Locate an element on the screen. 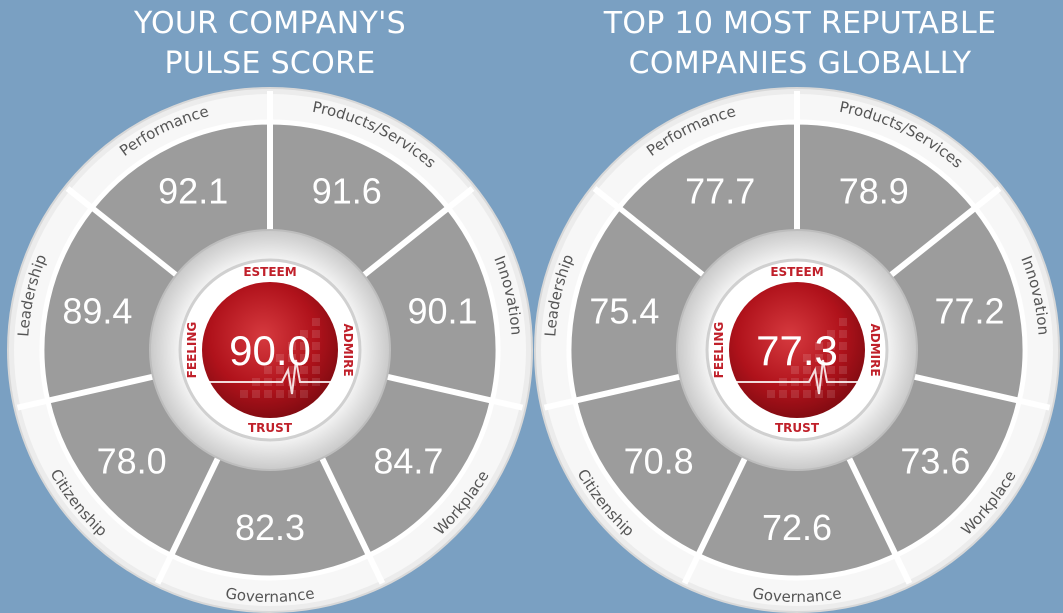  center-score: 77.3 is located at coordinates (797, 350).